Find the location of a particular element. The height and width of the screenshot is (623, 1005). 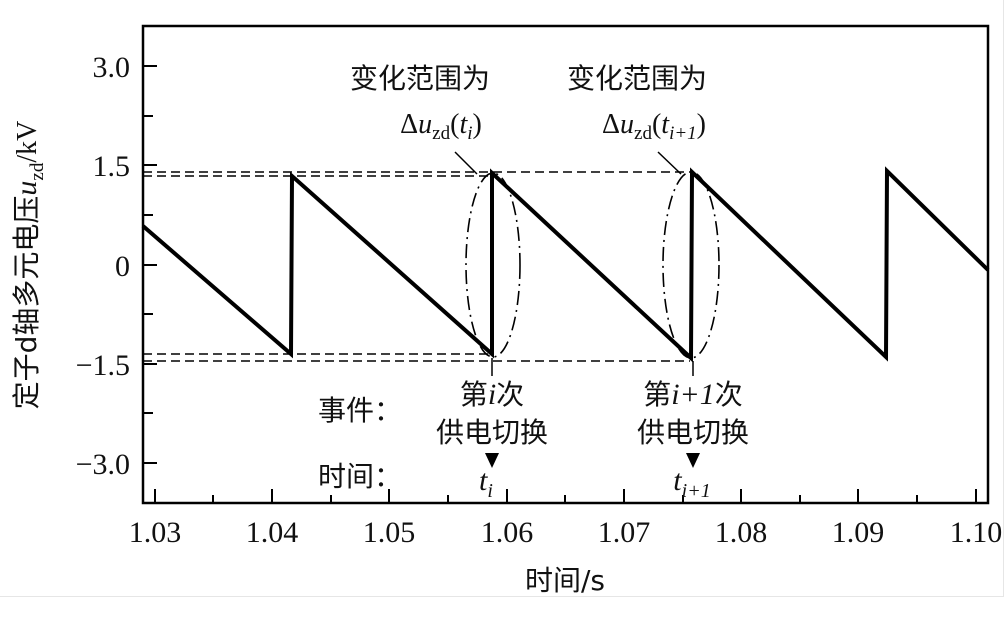

event-i1-ellipse is located at coordinates (691, 265).